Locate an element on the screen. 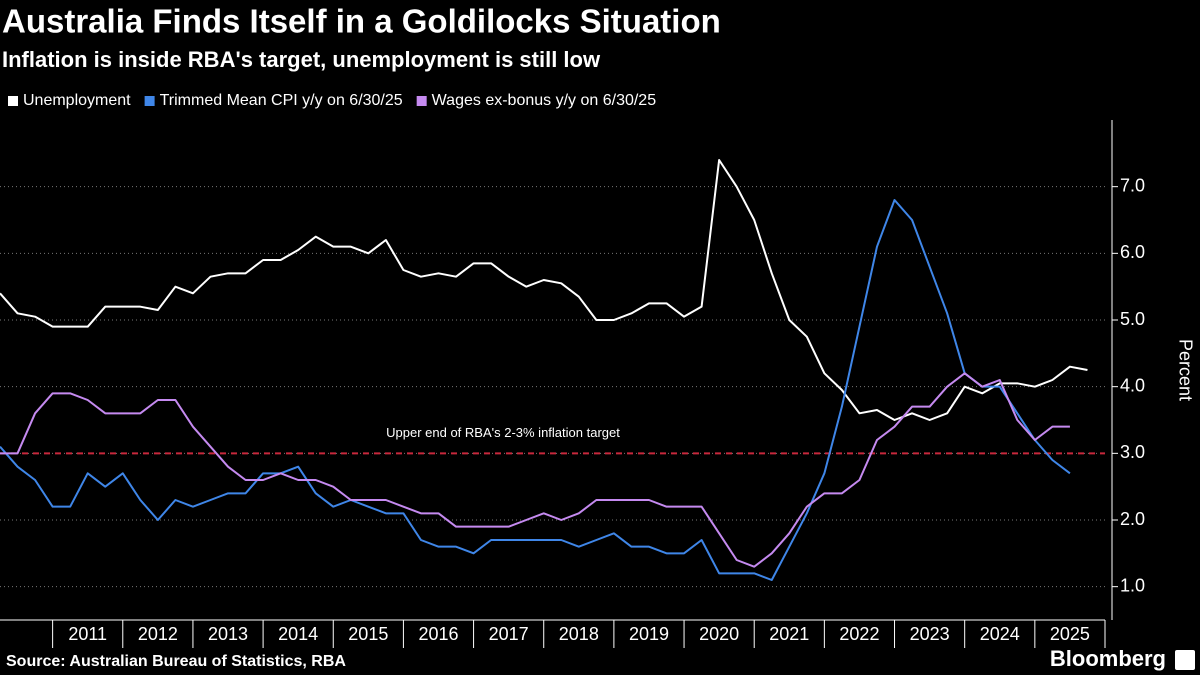  x-tick-label: 2019 is located at coordinates (649, 634).